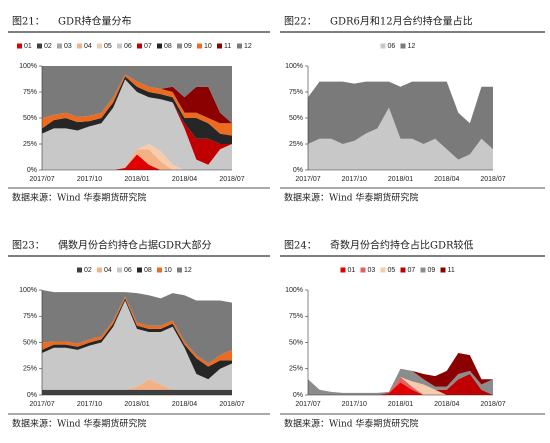  I want to click on legend-label: 10, so click(168, 270).